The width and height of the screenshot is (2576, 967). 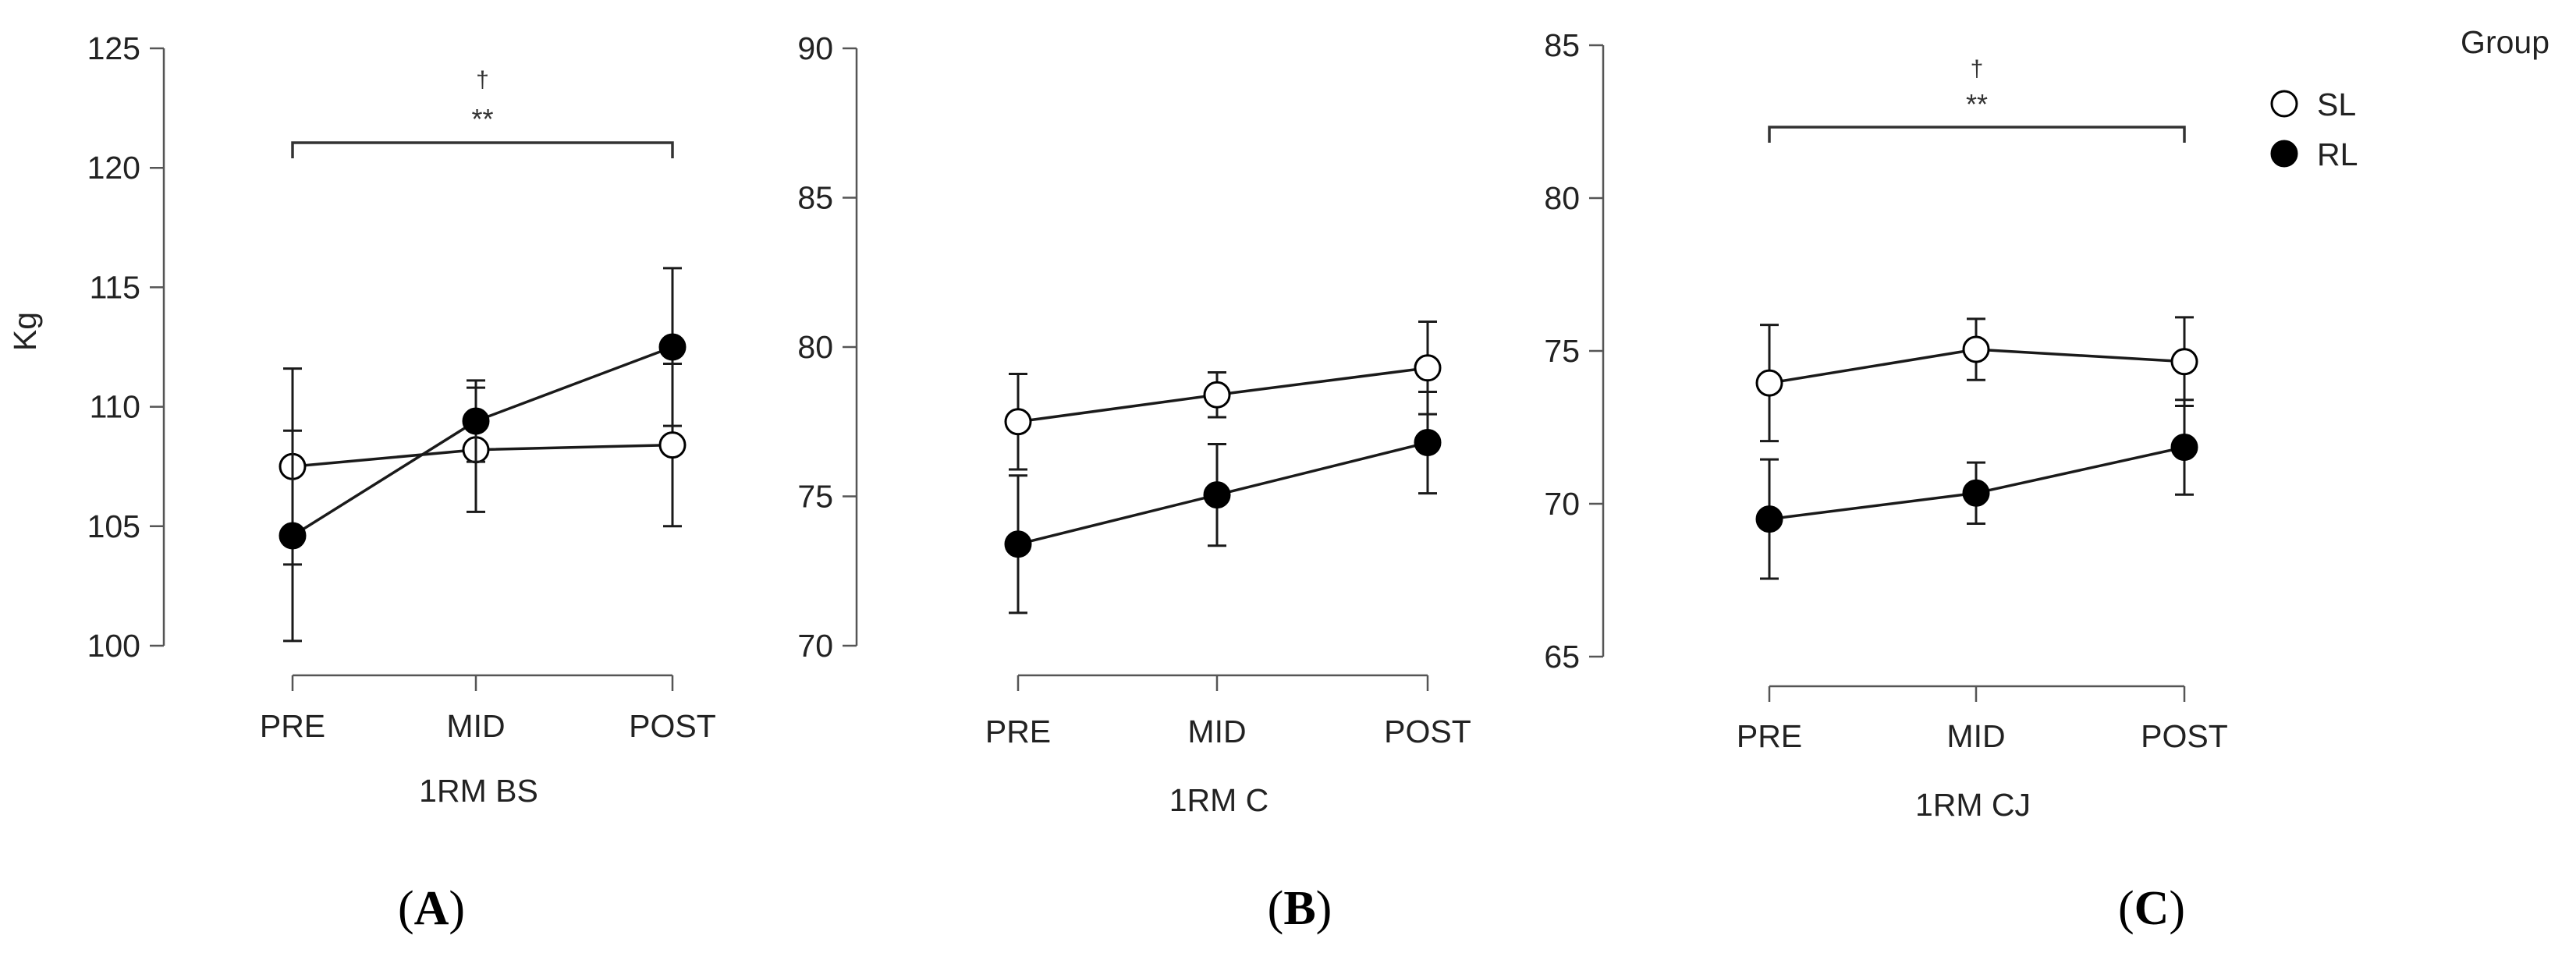 What do you see at coordinates (2505, 42) in the screenshot?
I see `legend-title: Group` at bounding box center [2505, 42].